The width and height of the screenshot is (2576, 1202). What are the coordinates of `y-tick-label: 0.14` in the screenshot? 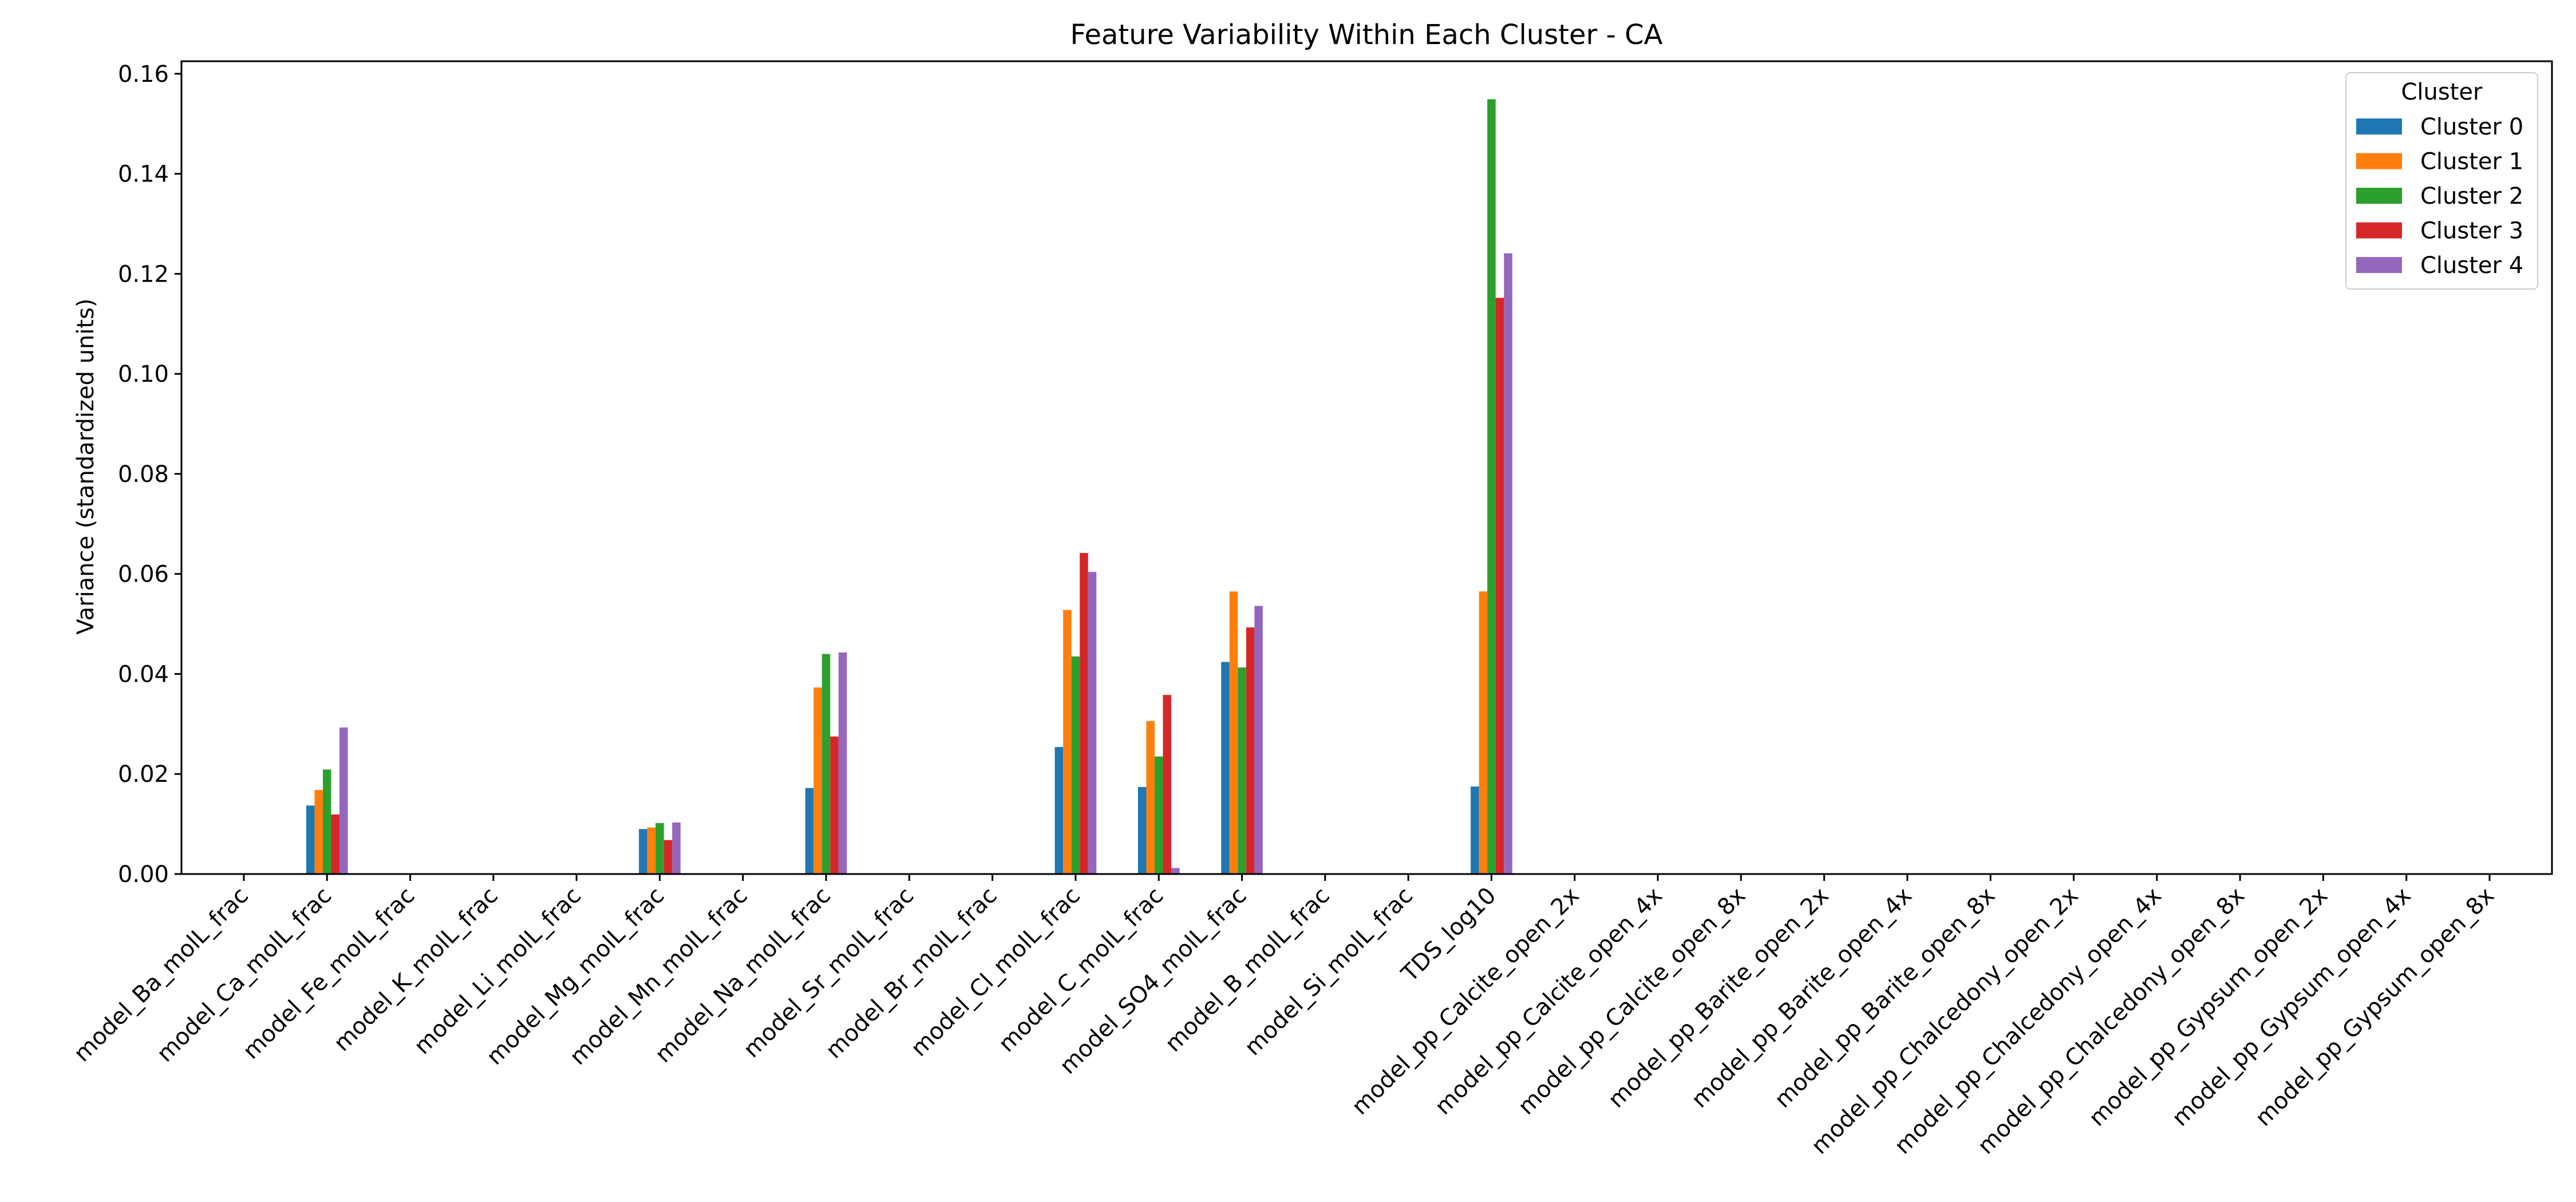 It's located at (143, 174).